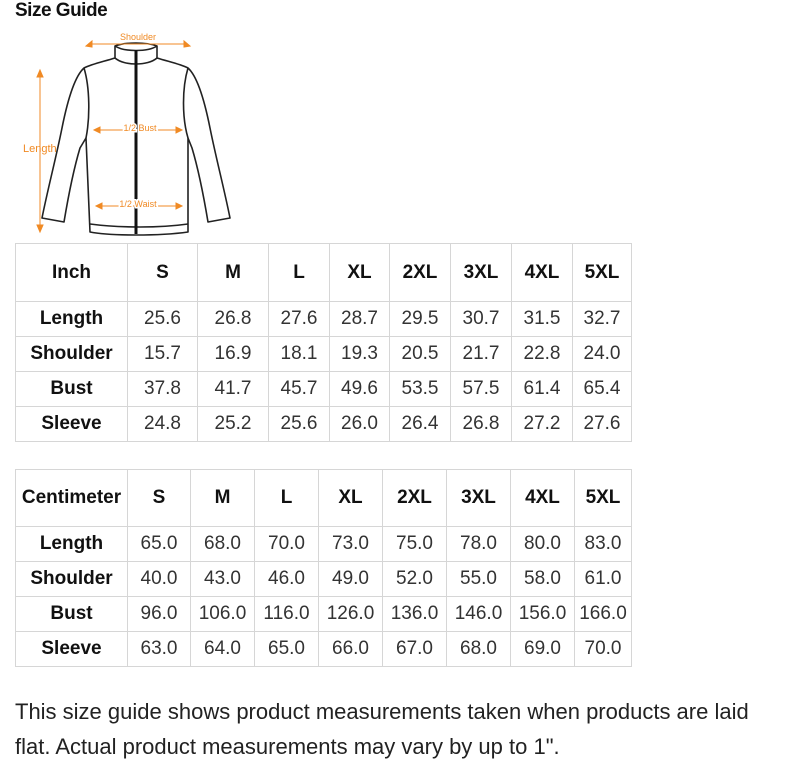 This screenshot has width=785, height=764. Describe the element at coordinates (602, 272) in the screenshot. I see `inch-size-header: 5XL` at that location.